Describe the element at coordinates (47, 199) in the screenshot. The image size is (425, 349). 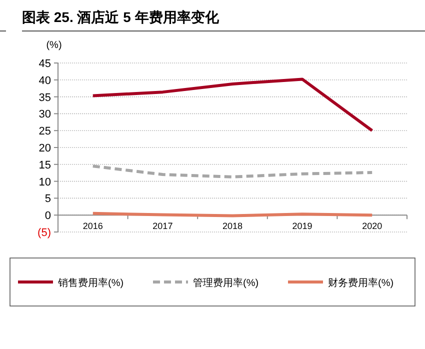
I see `y-tick-label: 5` at that location.